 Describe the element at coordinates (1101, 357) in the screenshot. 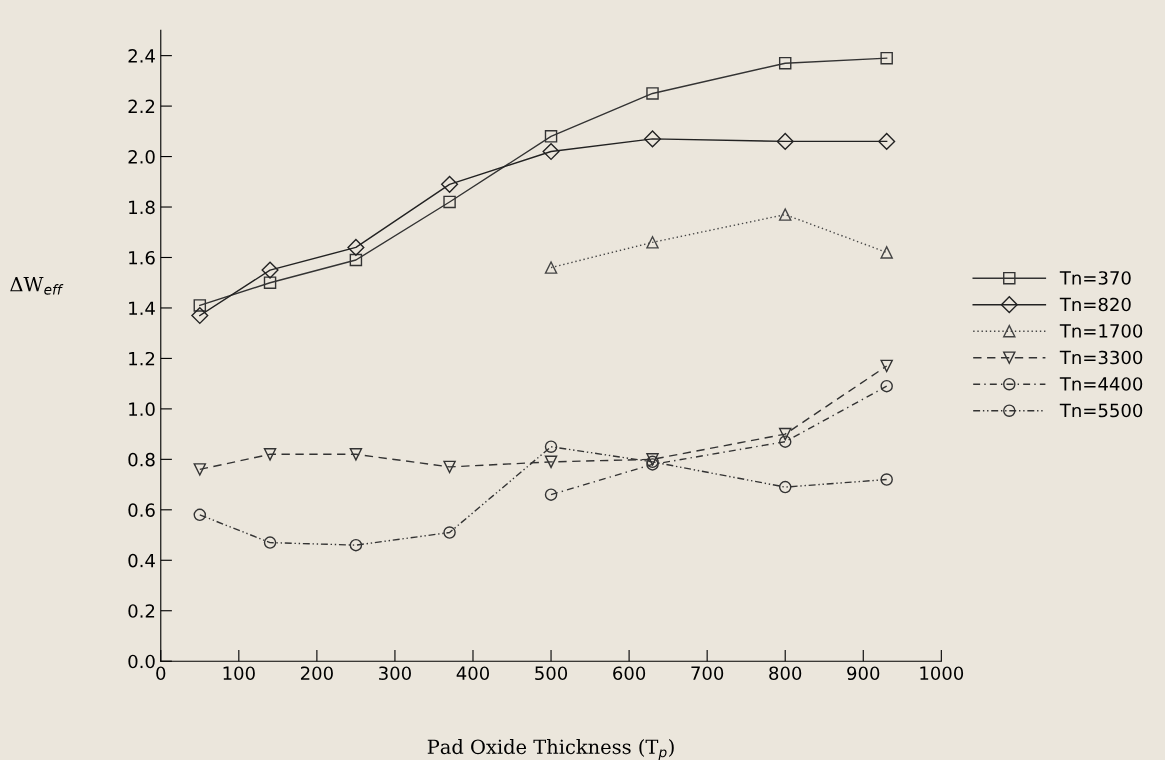

I see `legend-label: Tn=3300` at that location.